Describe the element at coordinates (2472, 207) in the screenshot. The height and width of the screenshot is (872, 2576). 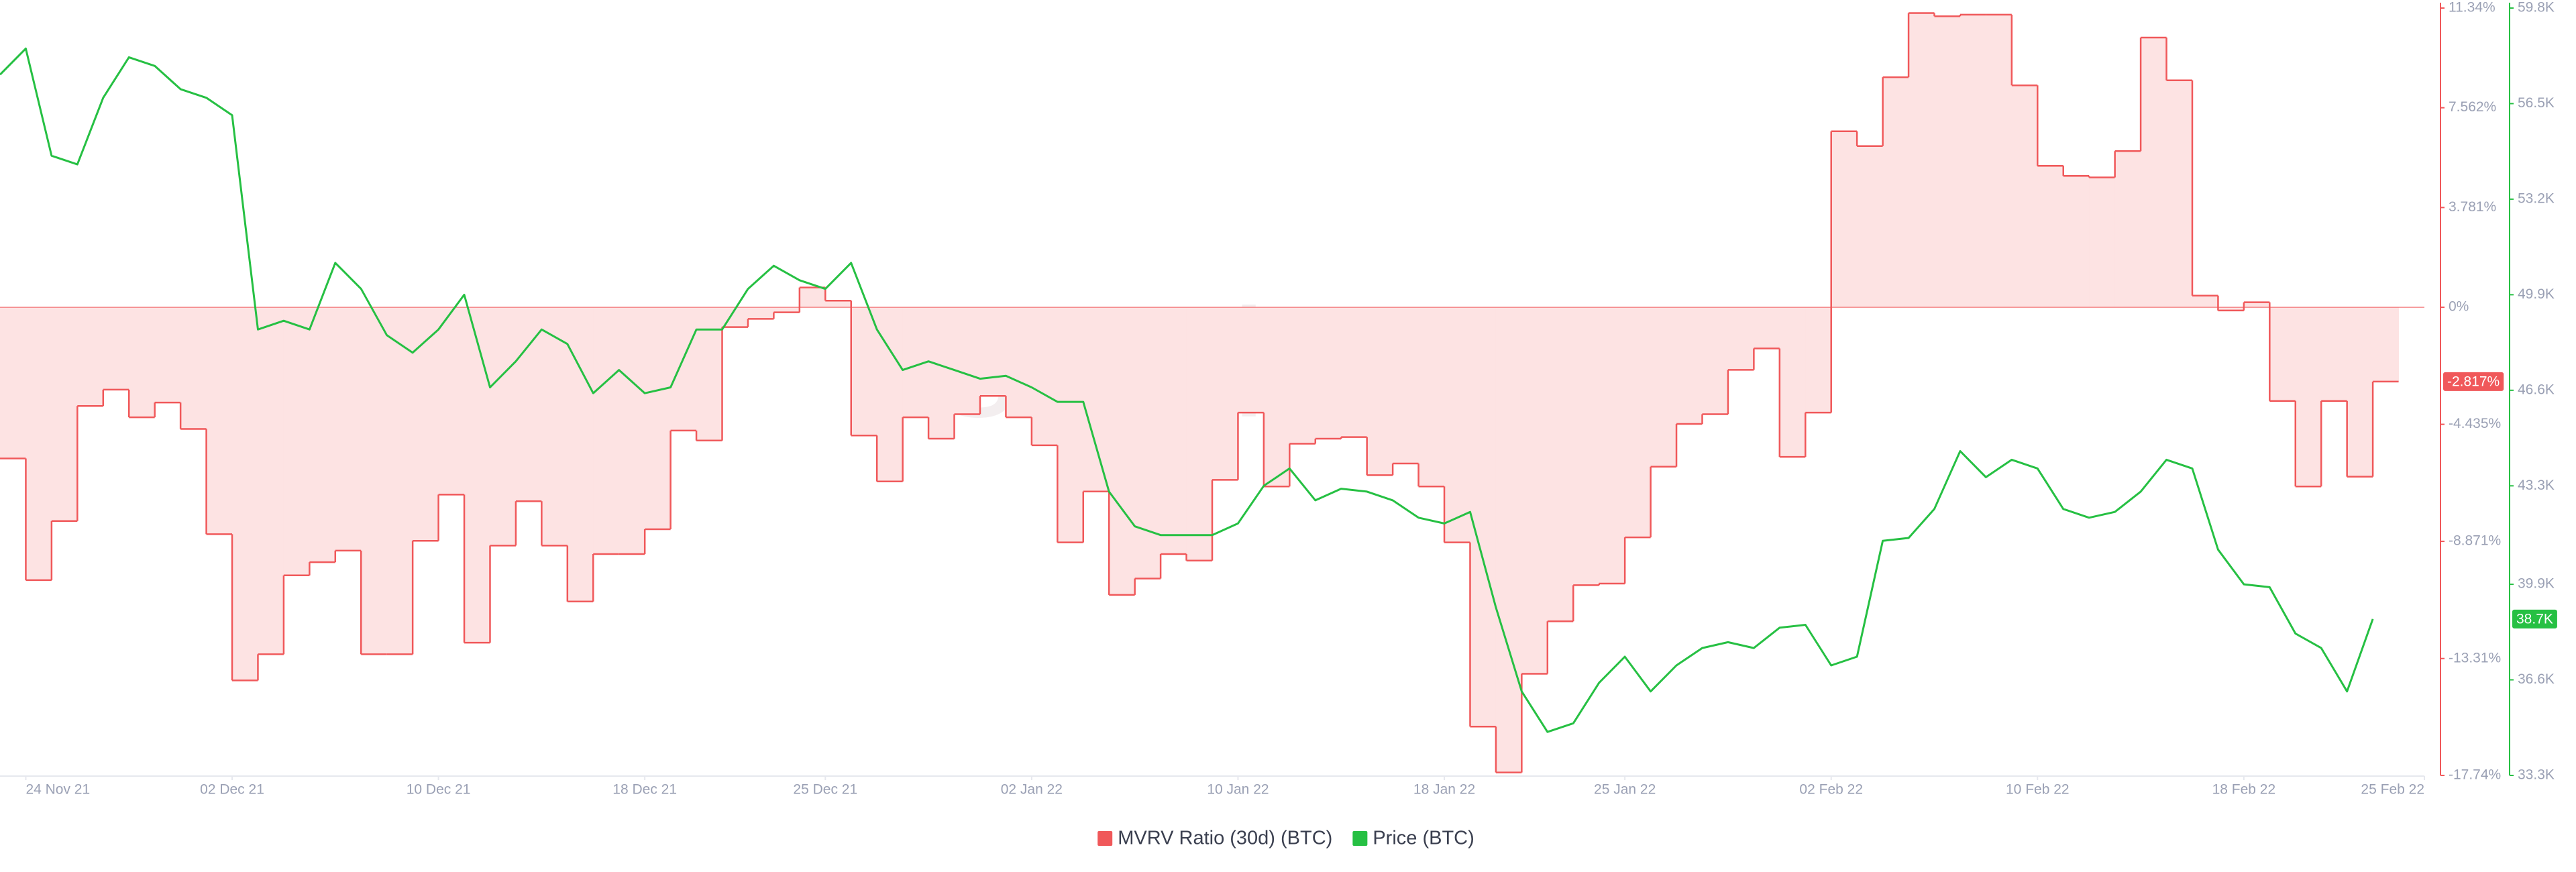
I see `y-tick-label: 3.781%` at that location.